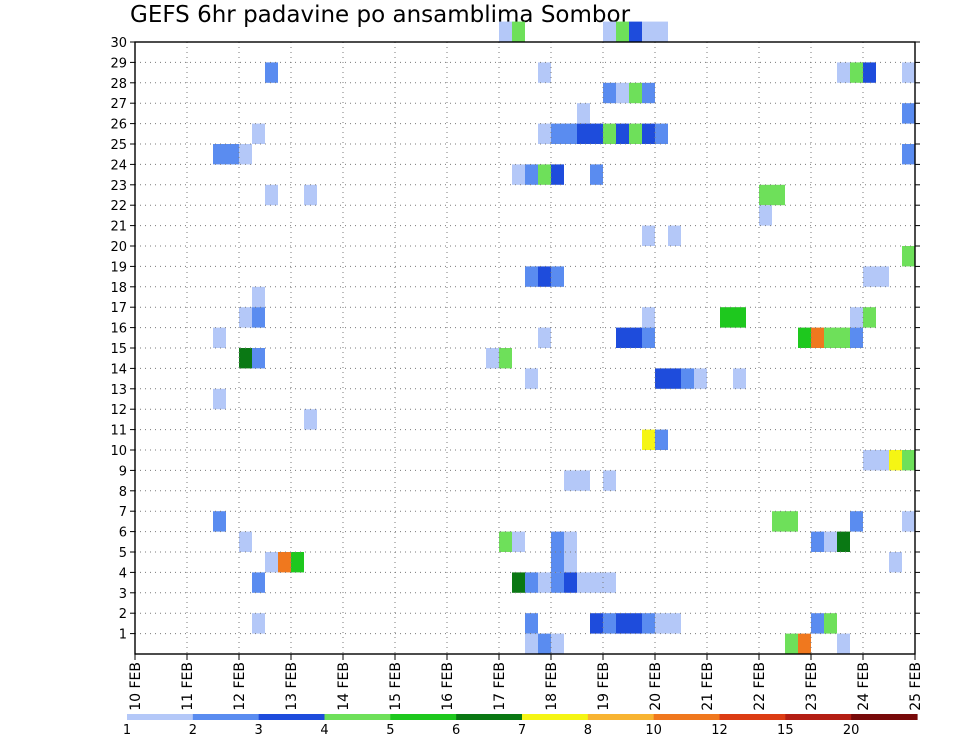 Image resolution: width=960 pixels, height=742 pixels. I want to click on y-tick-label: 6, so click(123, 533).